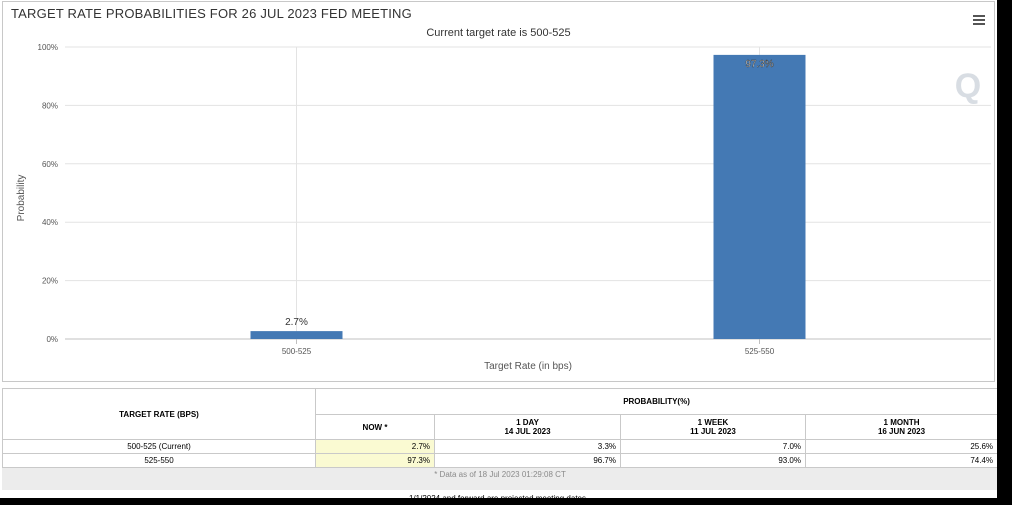  What do you see at coordinates (1004, 252) in the screenshot?
I see `screen-border-right` at bounding box center [1004, 252].